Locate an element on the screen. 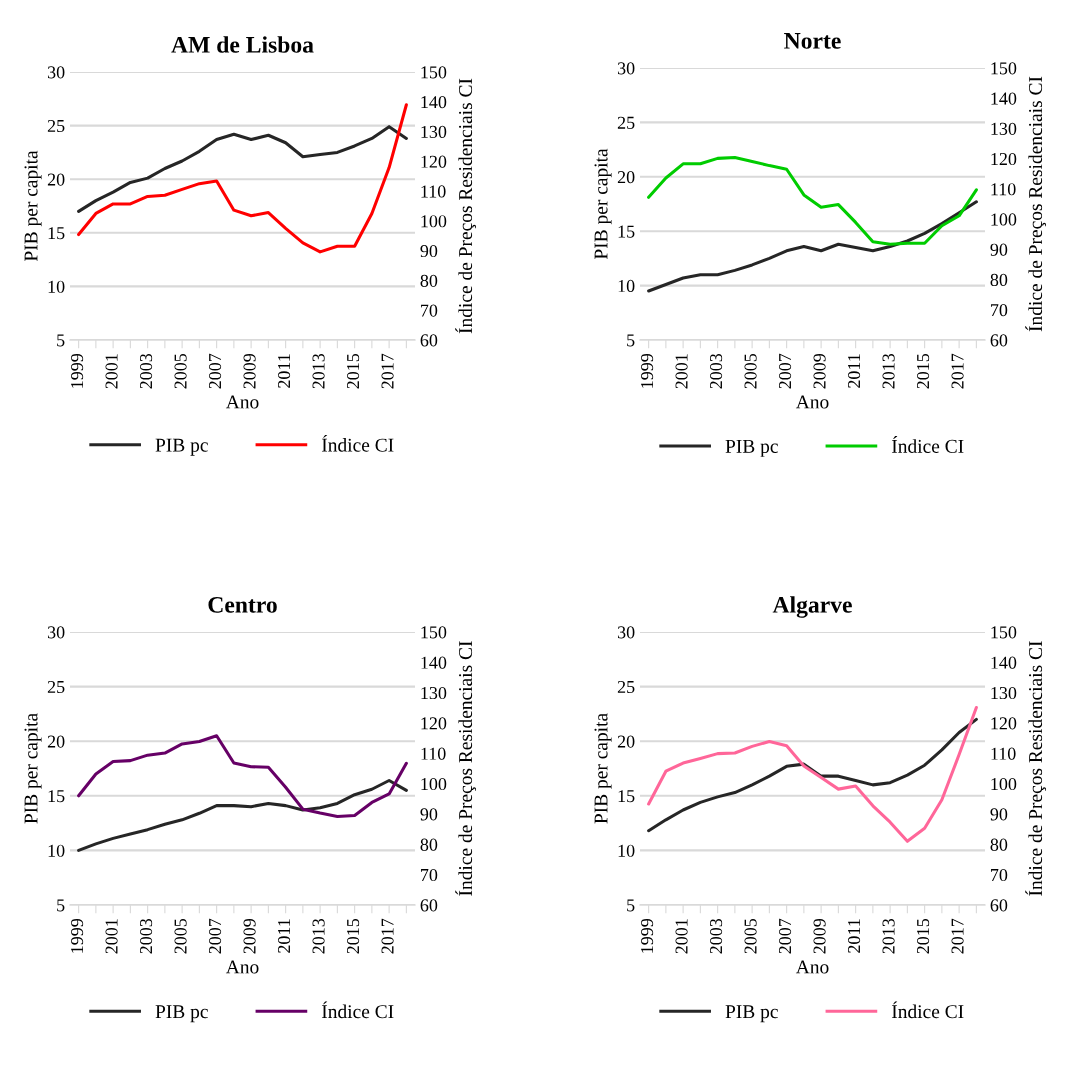  chart-title: AM de Lisboa is located at coordinates (242, 44).